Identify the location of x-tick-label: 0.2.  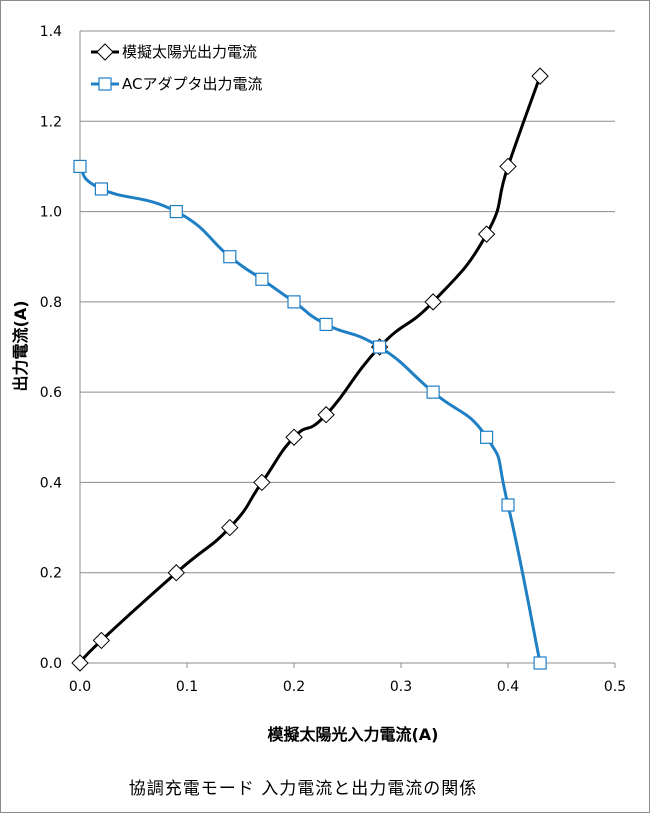
(294, 687).